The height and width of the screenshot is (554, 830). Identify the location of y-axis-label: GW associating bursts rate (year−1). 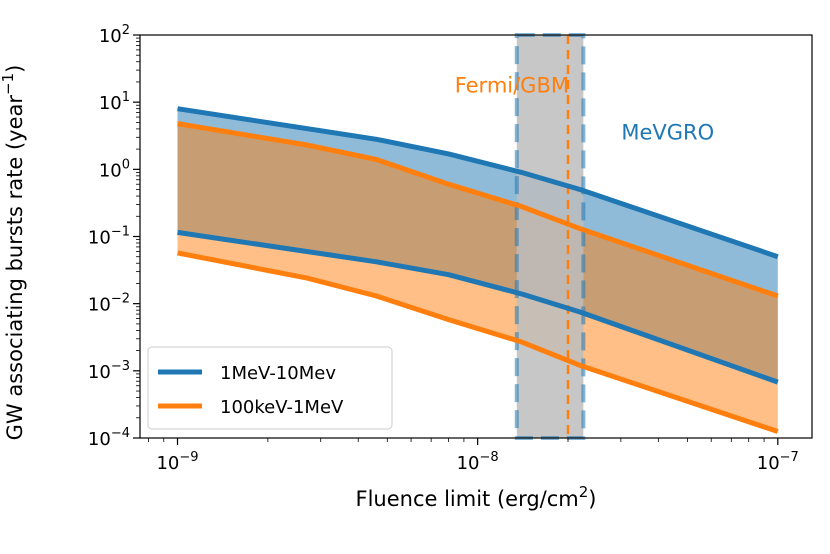
(13, 253).